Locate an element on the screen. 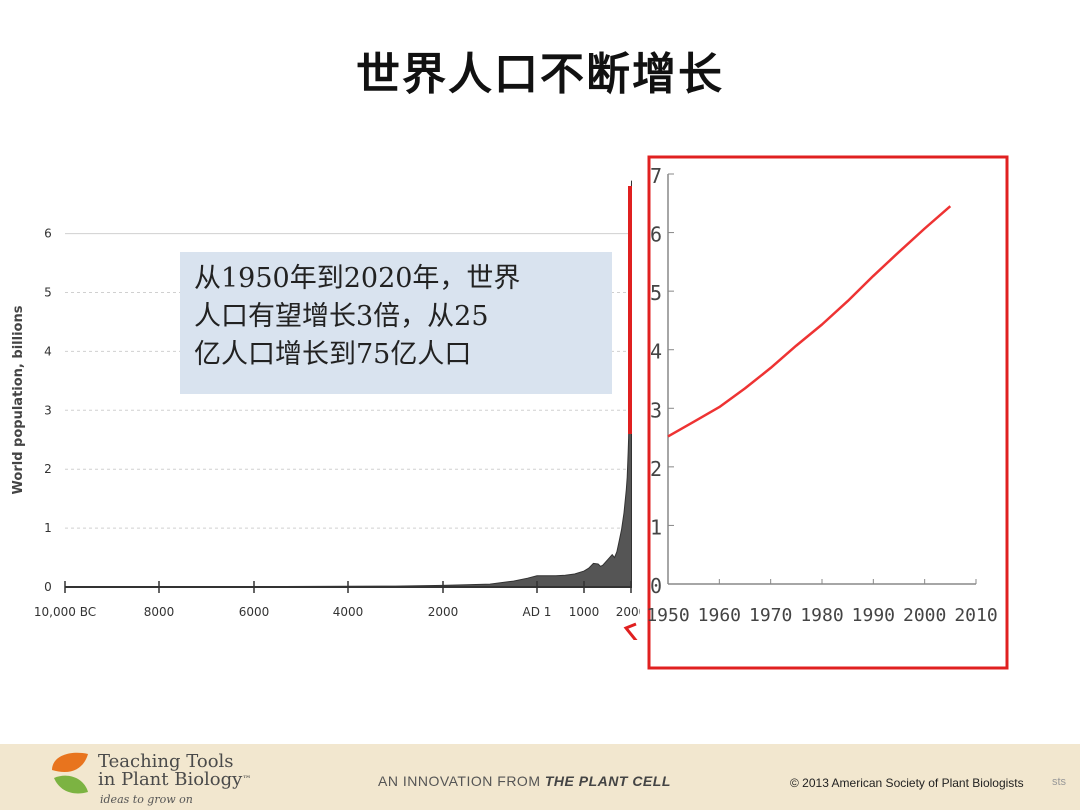 The image size is (1080, 810). connector-bracket is located at coordinates (630, 631).